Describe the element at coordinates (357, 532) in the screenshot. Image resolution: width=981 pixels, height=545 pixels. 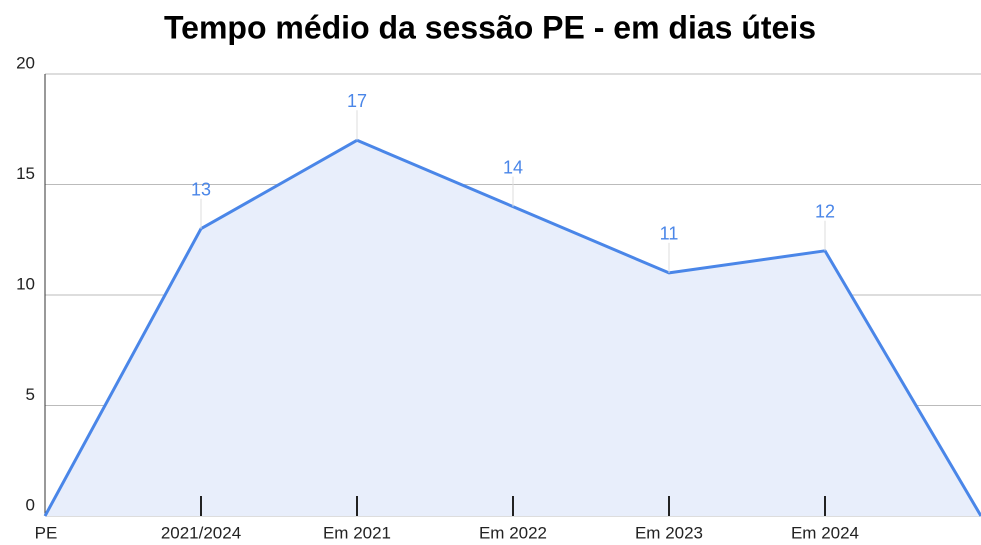
I see `x-tick-label: Em 2021` at that location.